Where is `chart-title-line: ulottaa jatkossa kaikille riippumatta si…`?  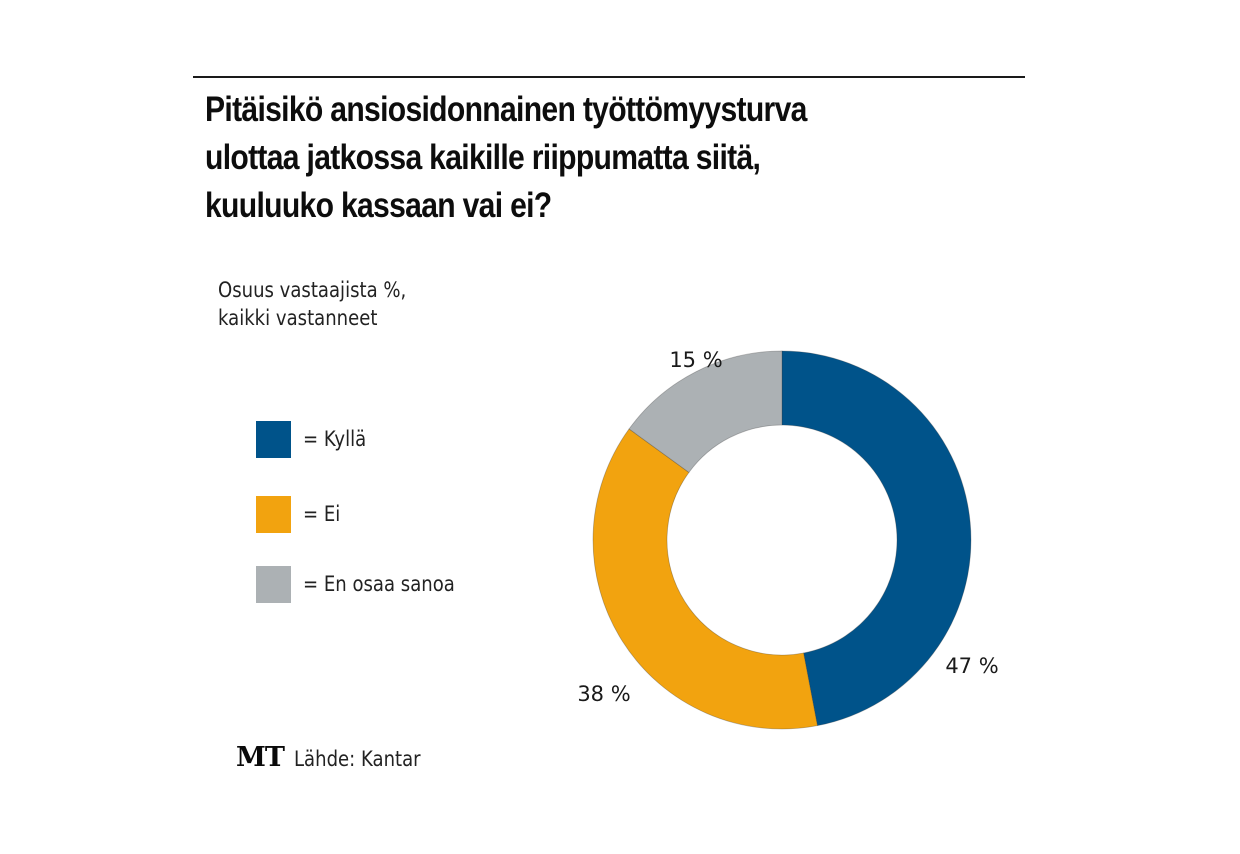
chart-title-line: ulottaa jatkossa kaikille riippumatta si… is located at coordinates (483, 157).